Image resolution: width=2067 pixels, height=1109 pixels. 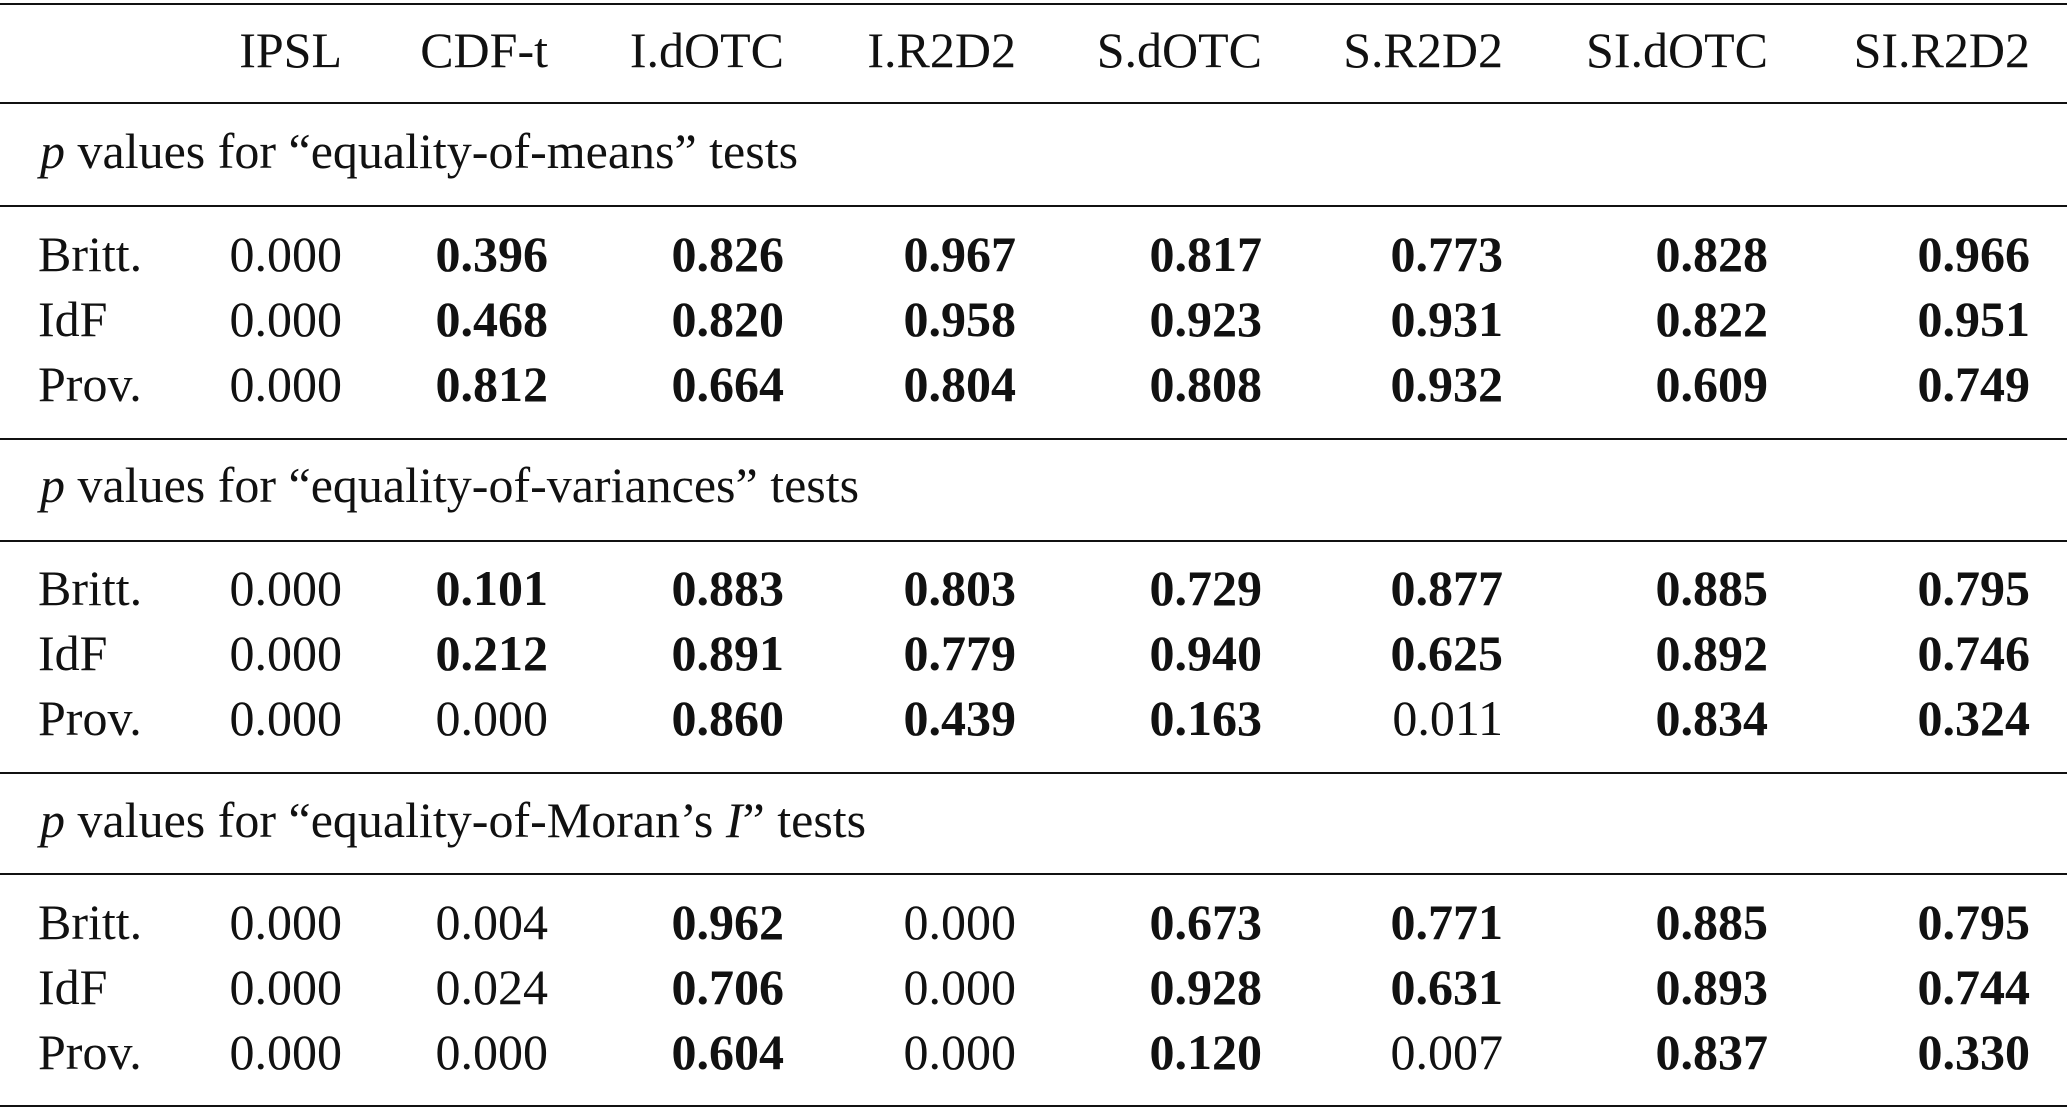 I want to click on table-cell: 0.958, so click(x=960, y=319).